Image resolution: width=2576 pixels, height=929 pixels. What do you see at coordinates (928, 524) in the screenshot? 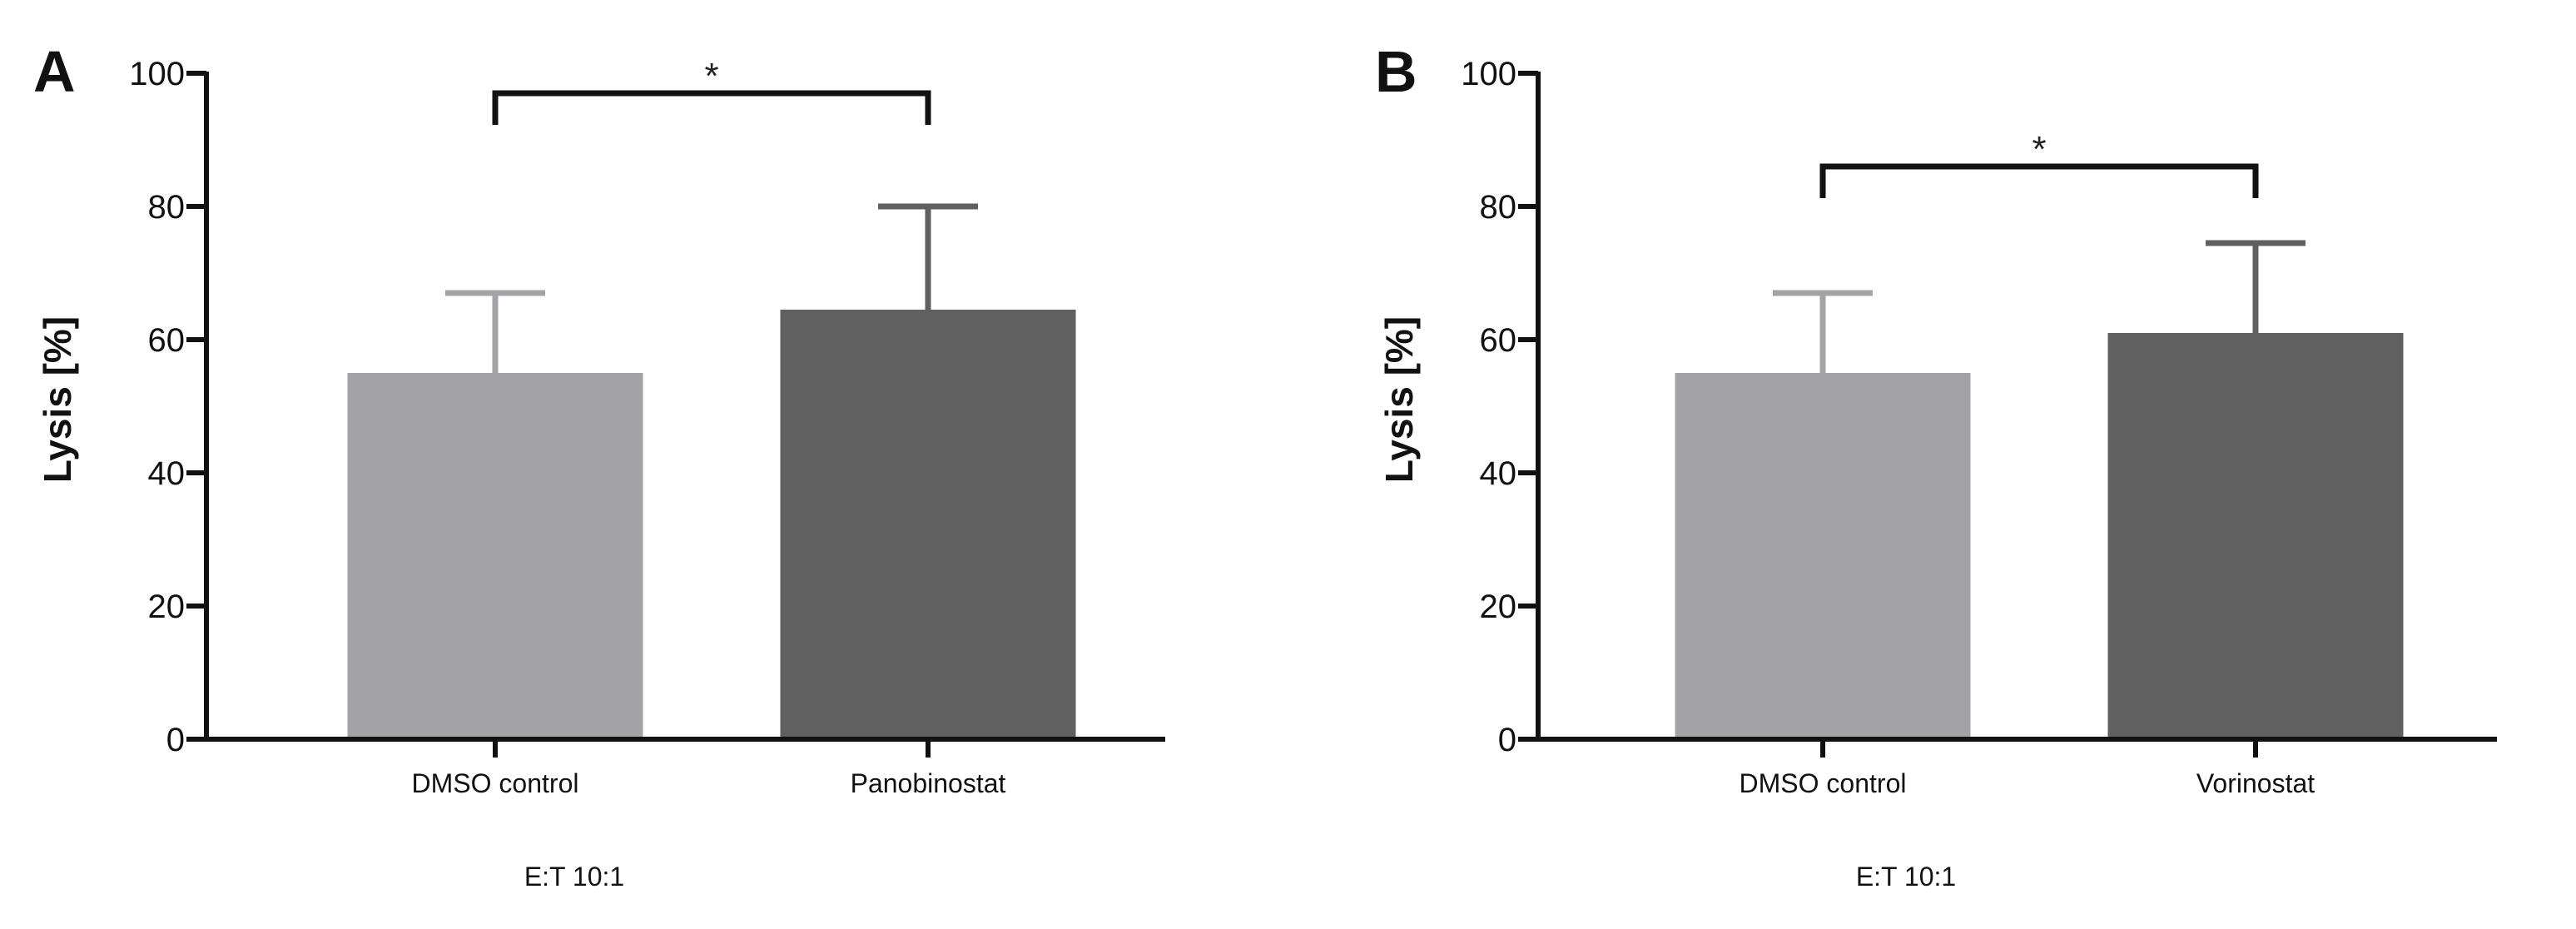
I see `bar-panobinostat` at bounding box center [928, 524].